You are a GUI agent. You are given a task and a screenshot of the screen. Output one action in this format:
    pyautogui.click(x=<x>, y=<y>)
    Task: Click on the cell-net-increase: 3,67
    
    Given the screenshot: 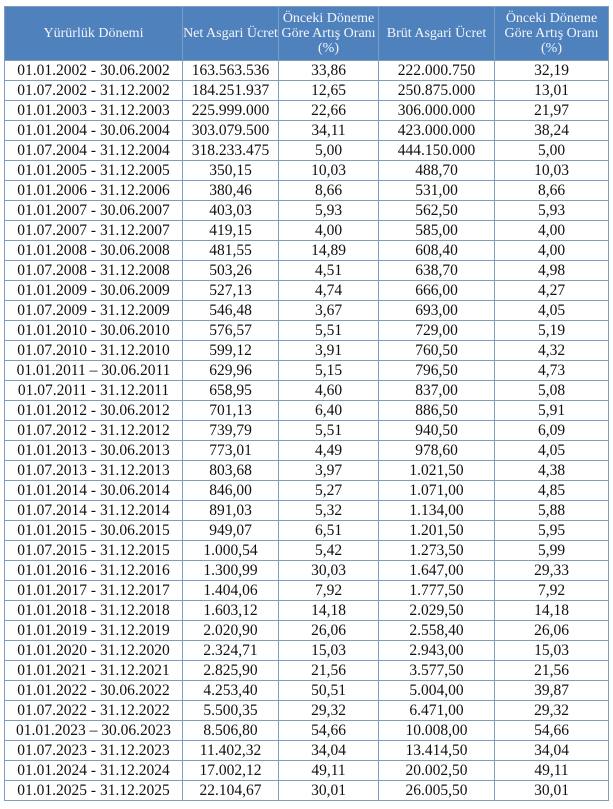 What is the action you would take?
    pyautogui.click(x=328, y=310)
    